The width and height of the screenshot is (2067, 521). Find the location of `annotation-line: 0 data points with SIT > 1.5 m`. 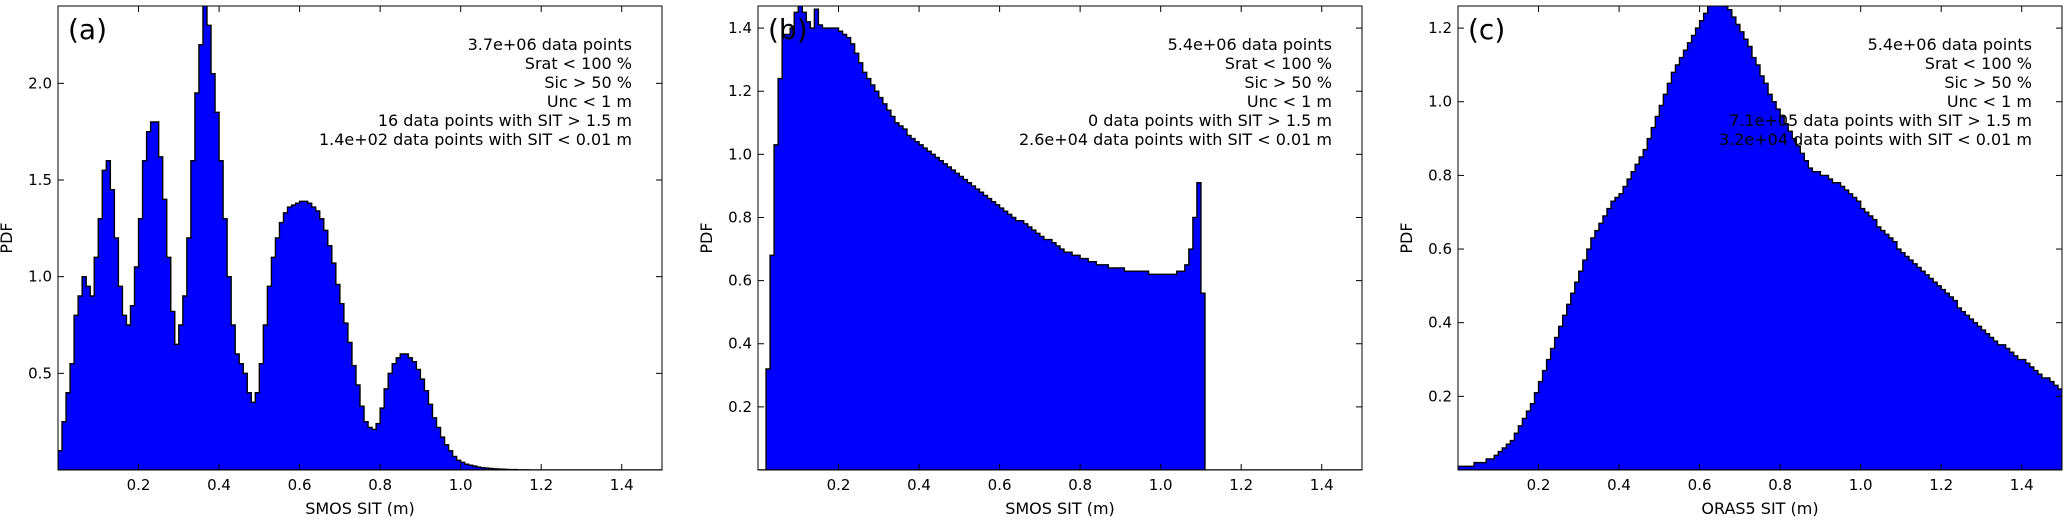

annotation-line: 0 data points with SIT > 1.5 m is located at coordinates (1210, 120).